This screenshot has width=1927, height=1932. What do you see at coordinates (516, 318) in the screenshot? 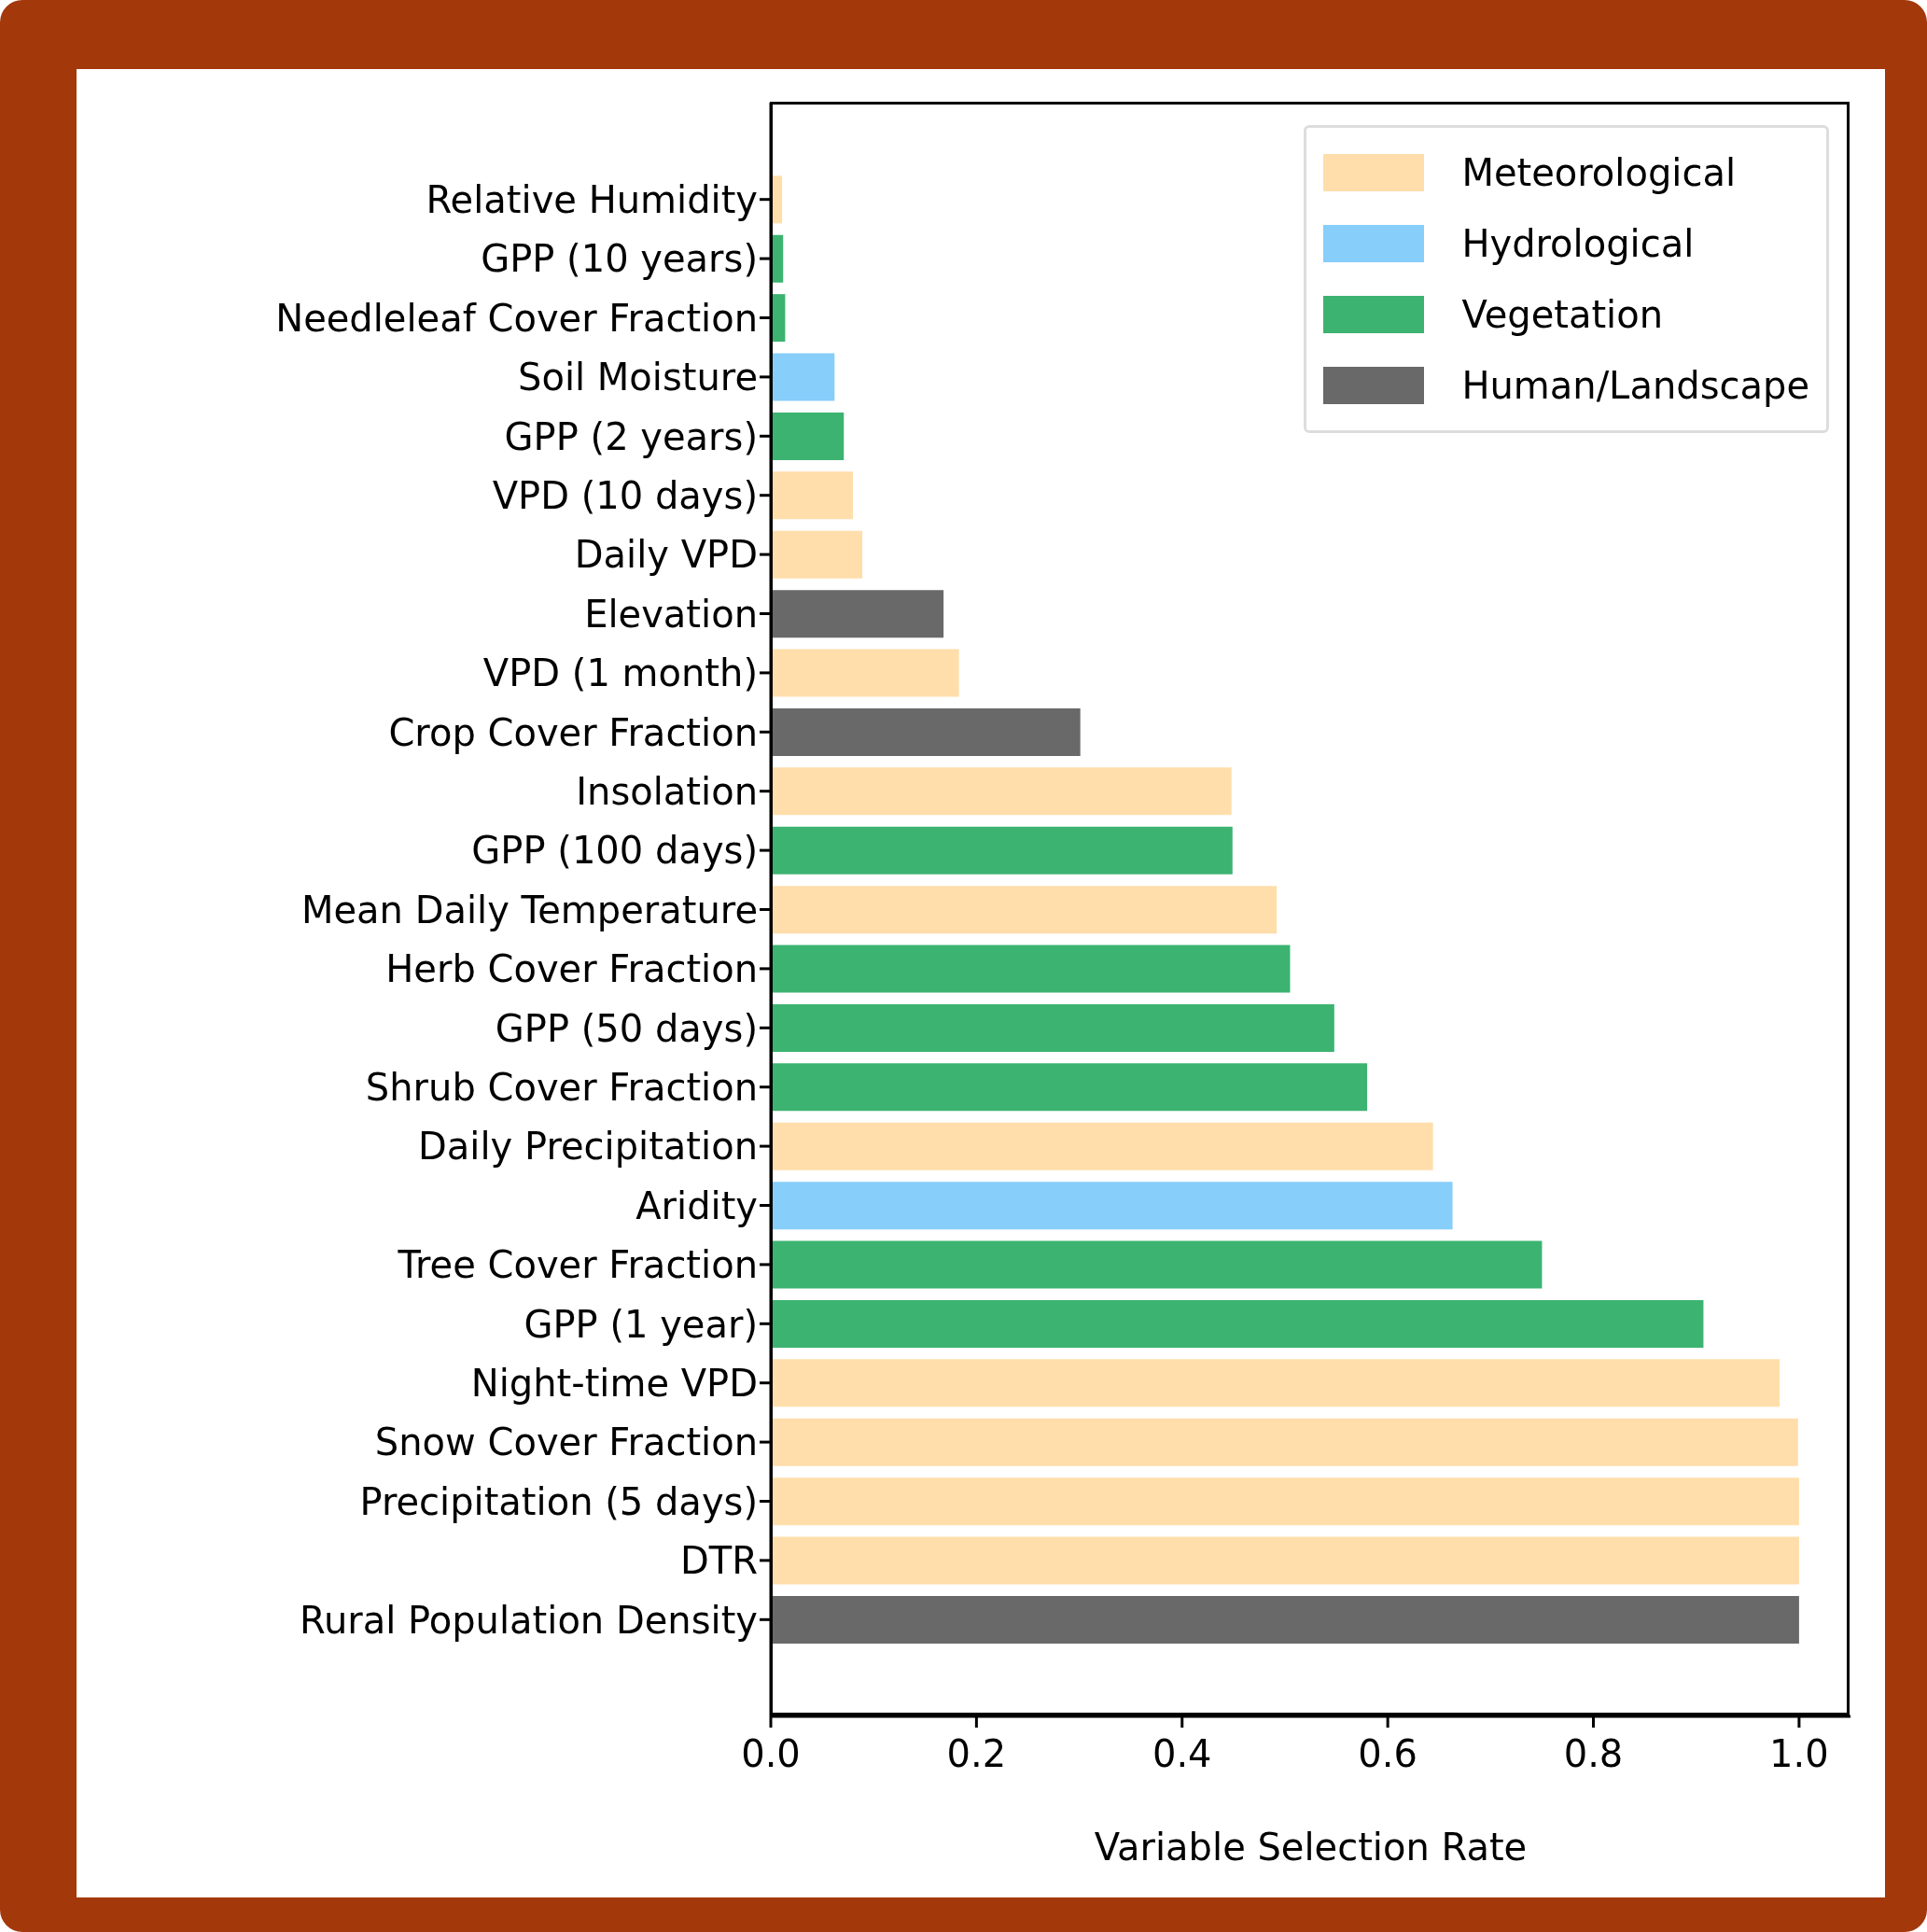
I see `y-tick-label: Needleleaf Cover Fraction` at bounding box center [516, 318].